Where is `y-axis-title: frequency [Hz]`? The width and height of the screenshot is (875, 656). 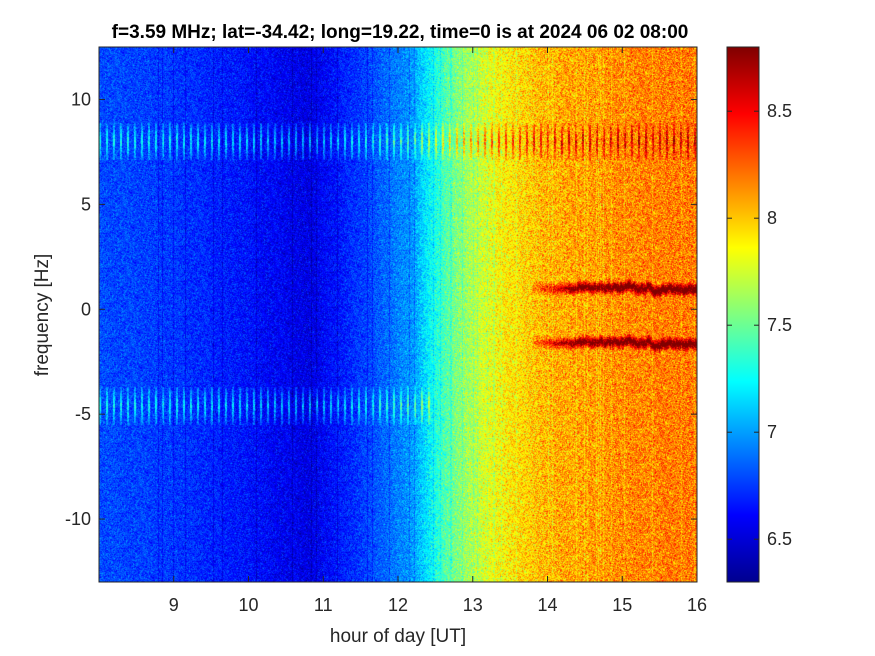
y-axis-title: frequency [Hz] is located at coordinates (42, 315).